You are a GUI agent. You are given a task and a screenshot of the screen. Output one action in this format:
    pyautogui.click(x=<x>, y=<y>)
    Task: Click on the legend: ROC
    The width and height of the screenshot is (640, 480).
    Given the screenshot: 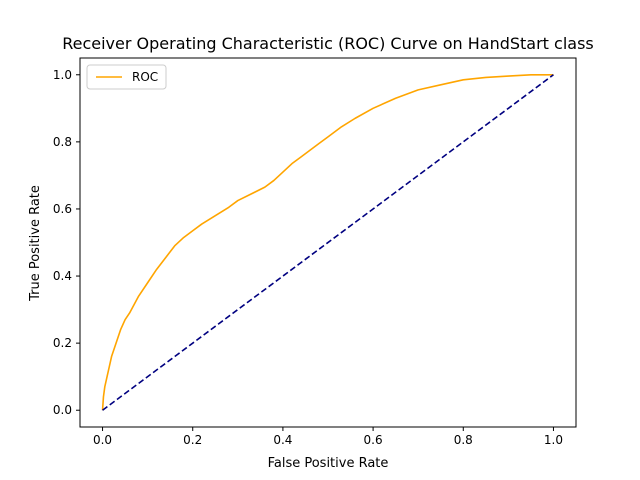 What is the action you would take?
    pyautogui.click(x=126, y=77)
    